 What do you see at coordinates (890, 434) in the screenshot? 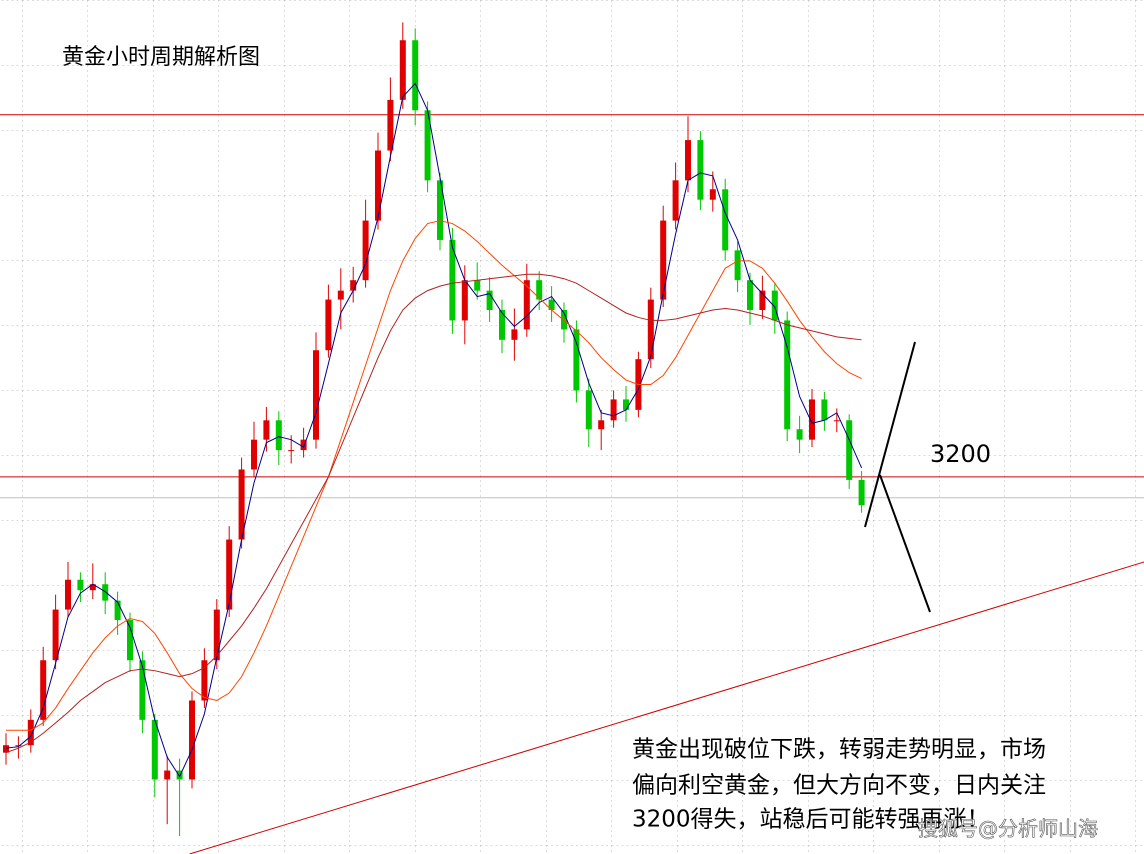
I see `projection-up` at bounding box center [890, 434].